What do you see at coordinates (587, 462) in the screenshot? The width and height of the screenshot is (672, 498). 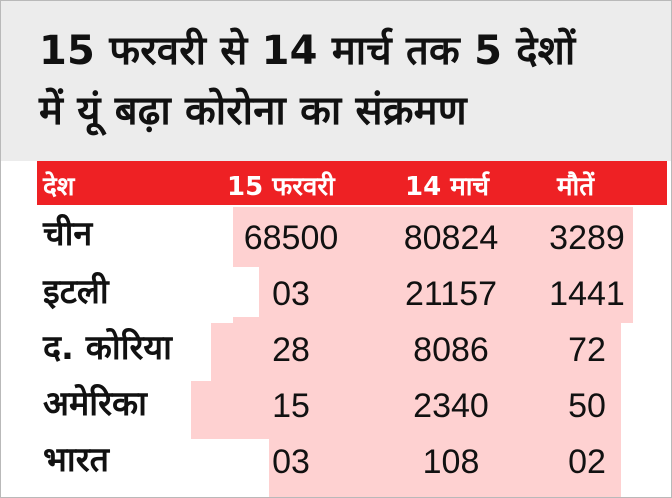 I see `table-cell-deaths: 02` at bounding box center [587, 462].